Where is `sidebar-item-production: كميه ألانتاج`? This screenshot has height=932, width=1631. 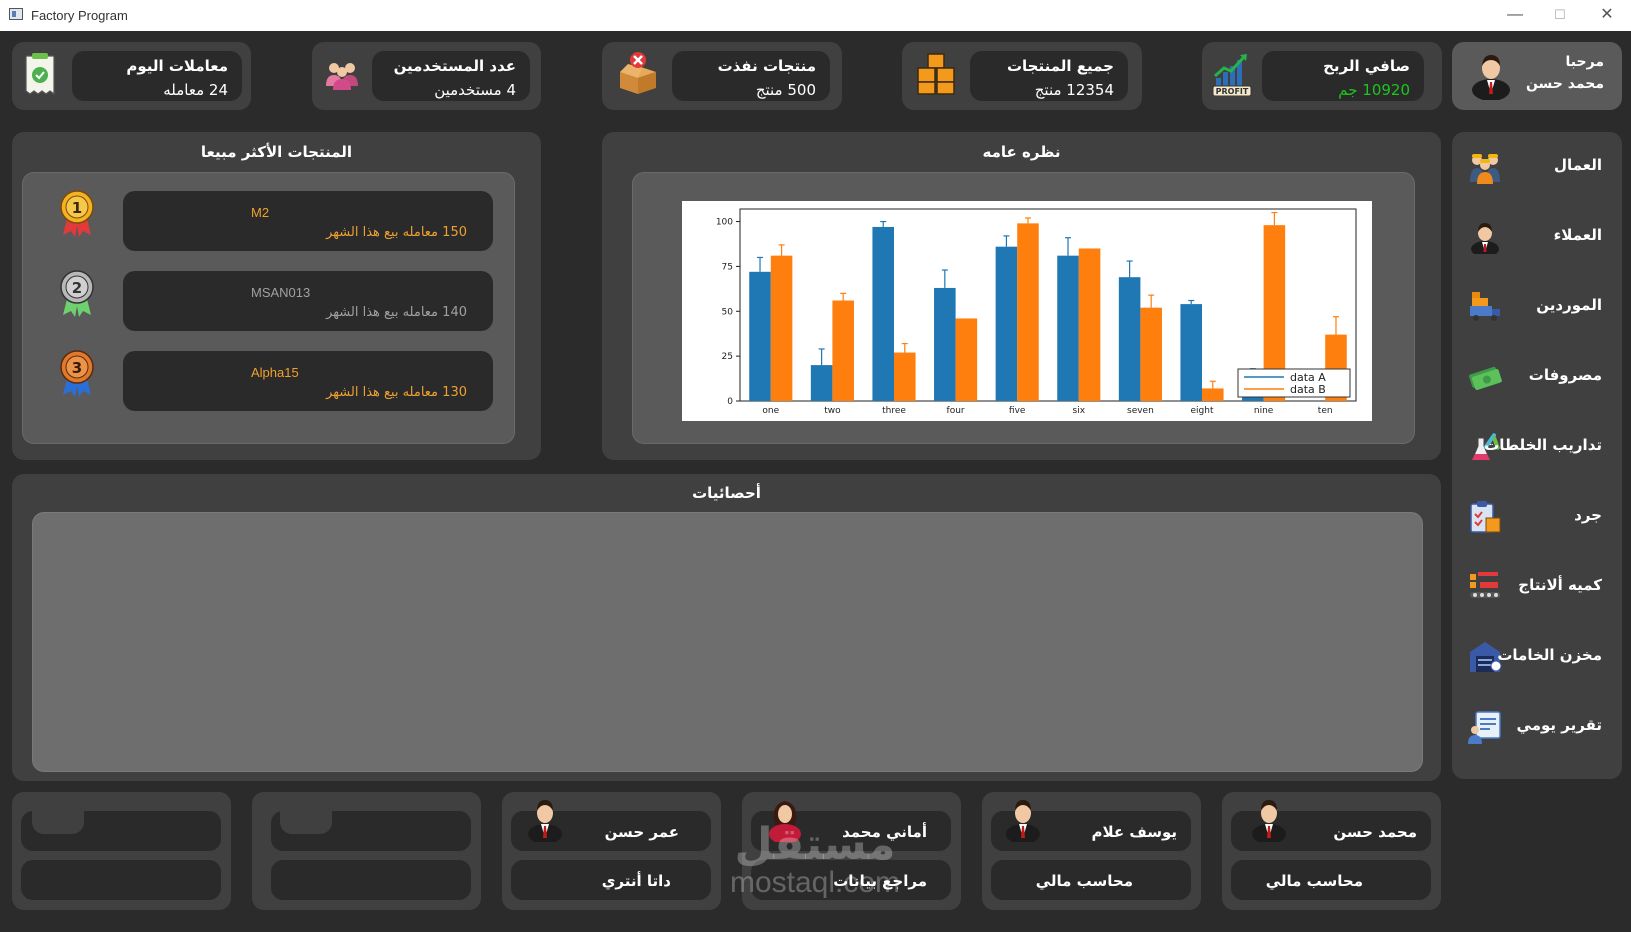
sidebar-item-production: كميه ألانتاج is located at coordinates (1531, 586).